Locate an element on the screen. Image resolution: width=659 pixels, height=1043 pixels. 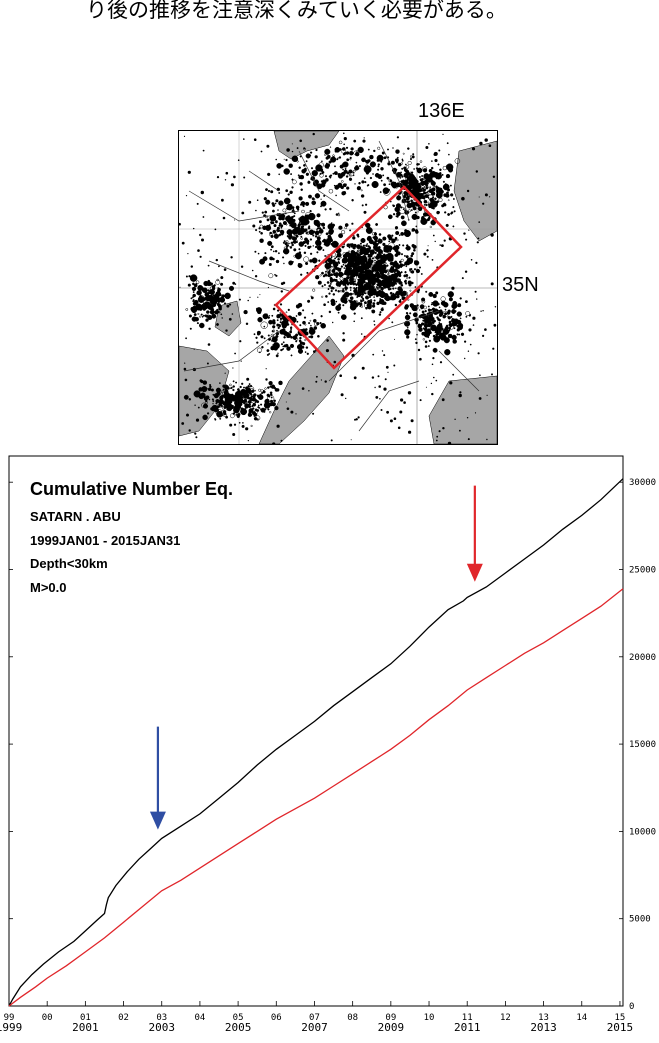
latitude-label: 35N is located at coordinates (520, 285).